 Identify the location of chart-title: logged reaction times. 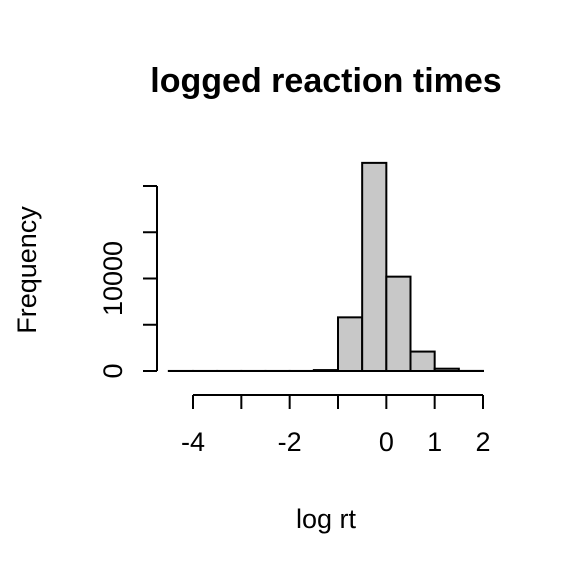
(325, 81).